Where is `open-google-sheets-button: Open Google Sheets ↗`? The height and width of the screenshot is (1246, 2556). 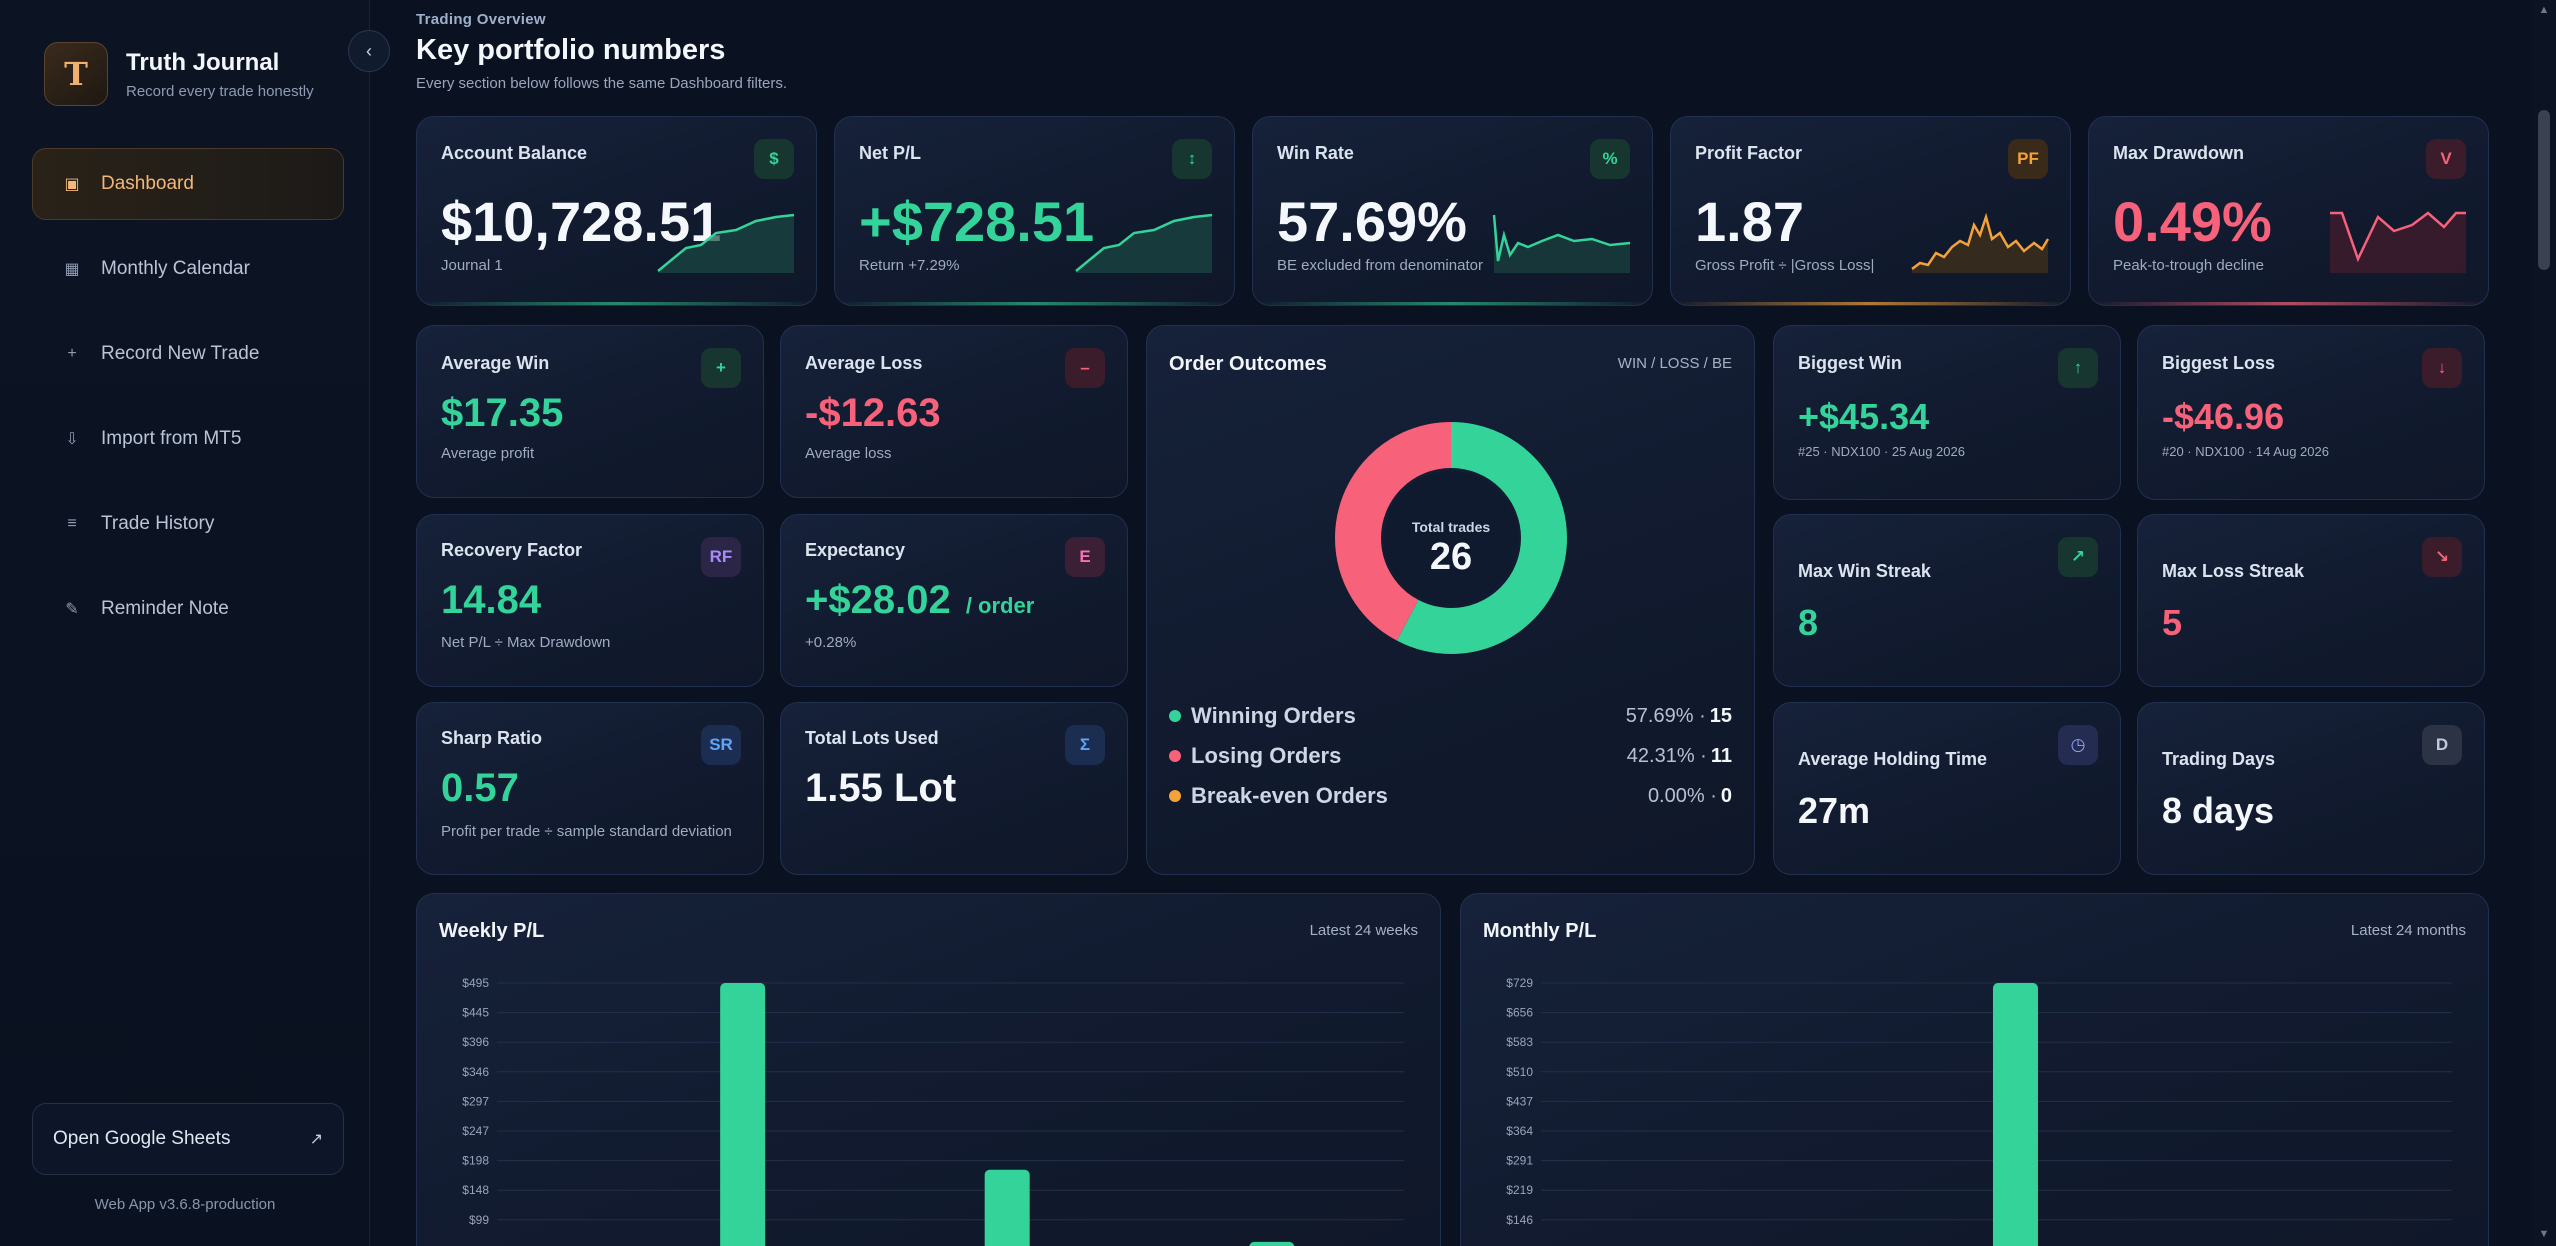 open-google-sheets-button: Open Google Sheets ↗ is located at coordinates (188, 1139).